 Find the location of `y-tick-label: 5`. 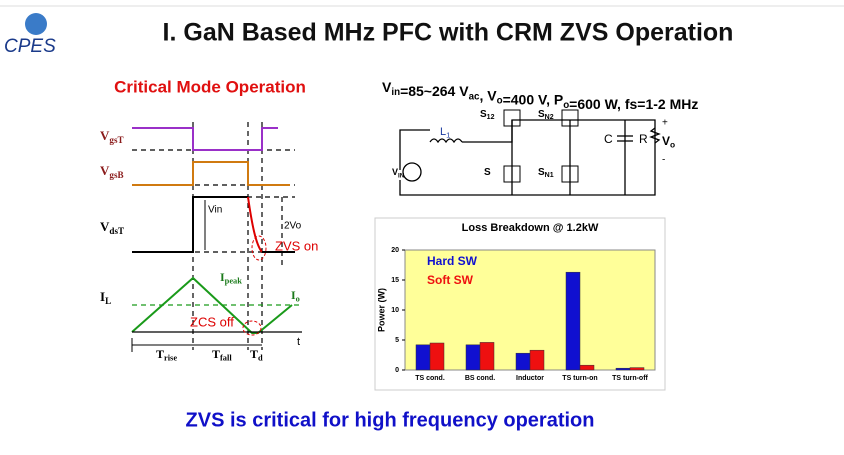

y-tick-label: 5 is located at coordinates (397, 340).